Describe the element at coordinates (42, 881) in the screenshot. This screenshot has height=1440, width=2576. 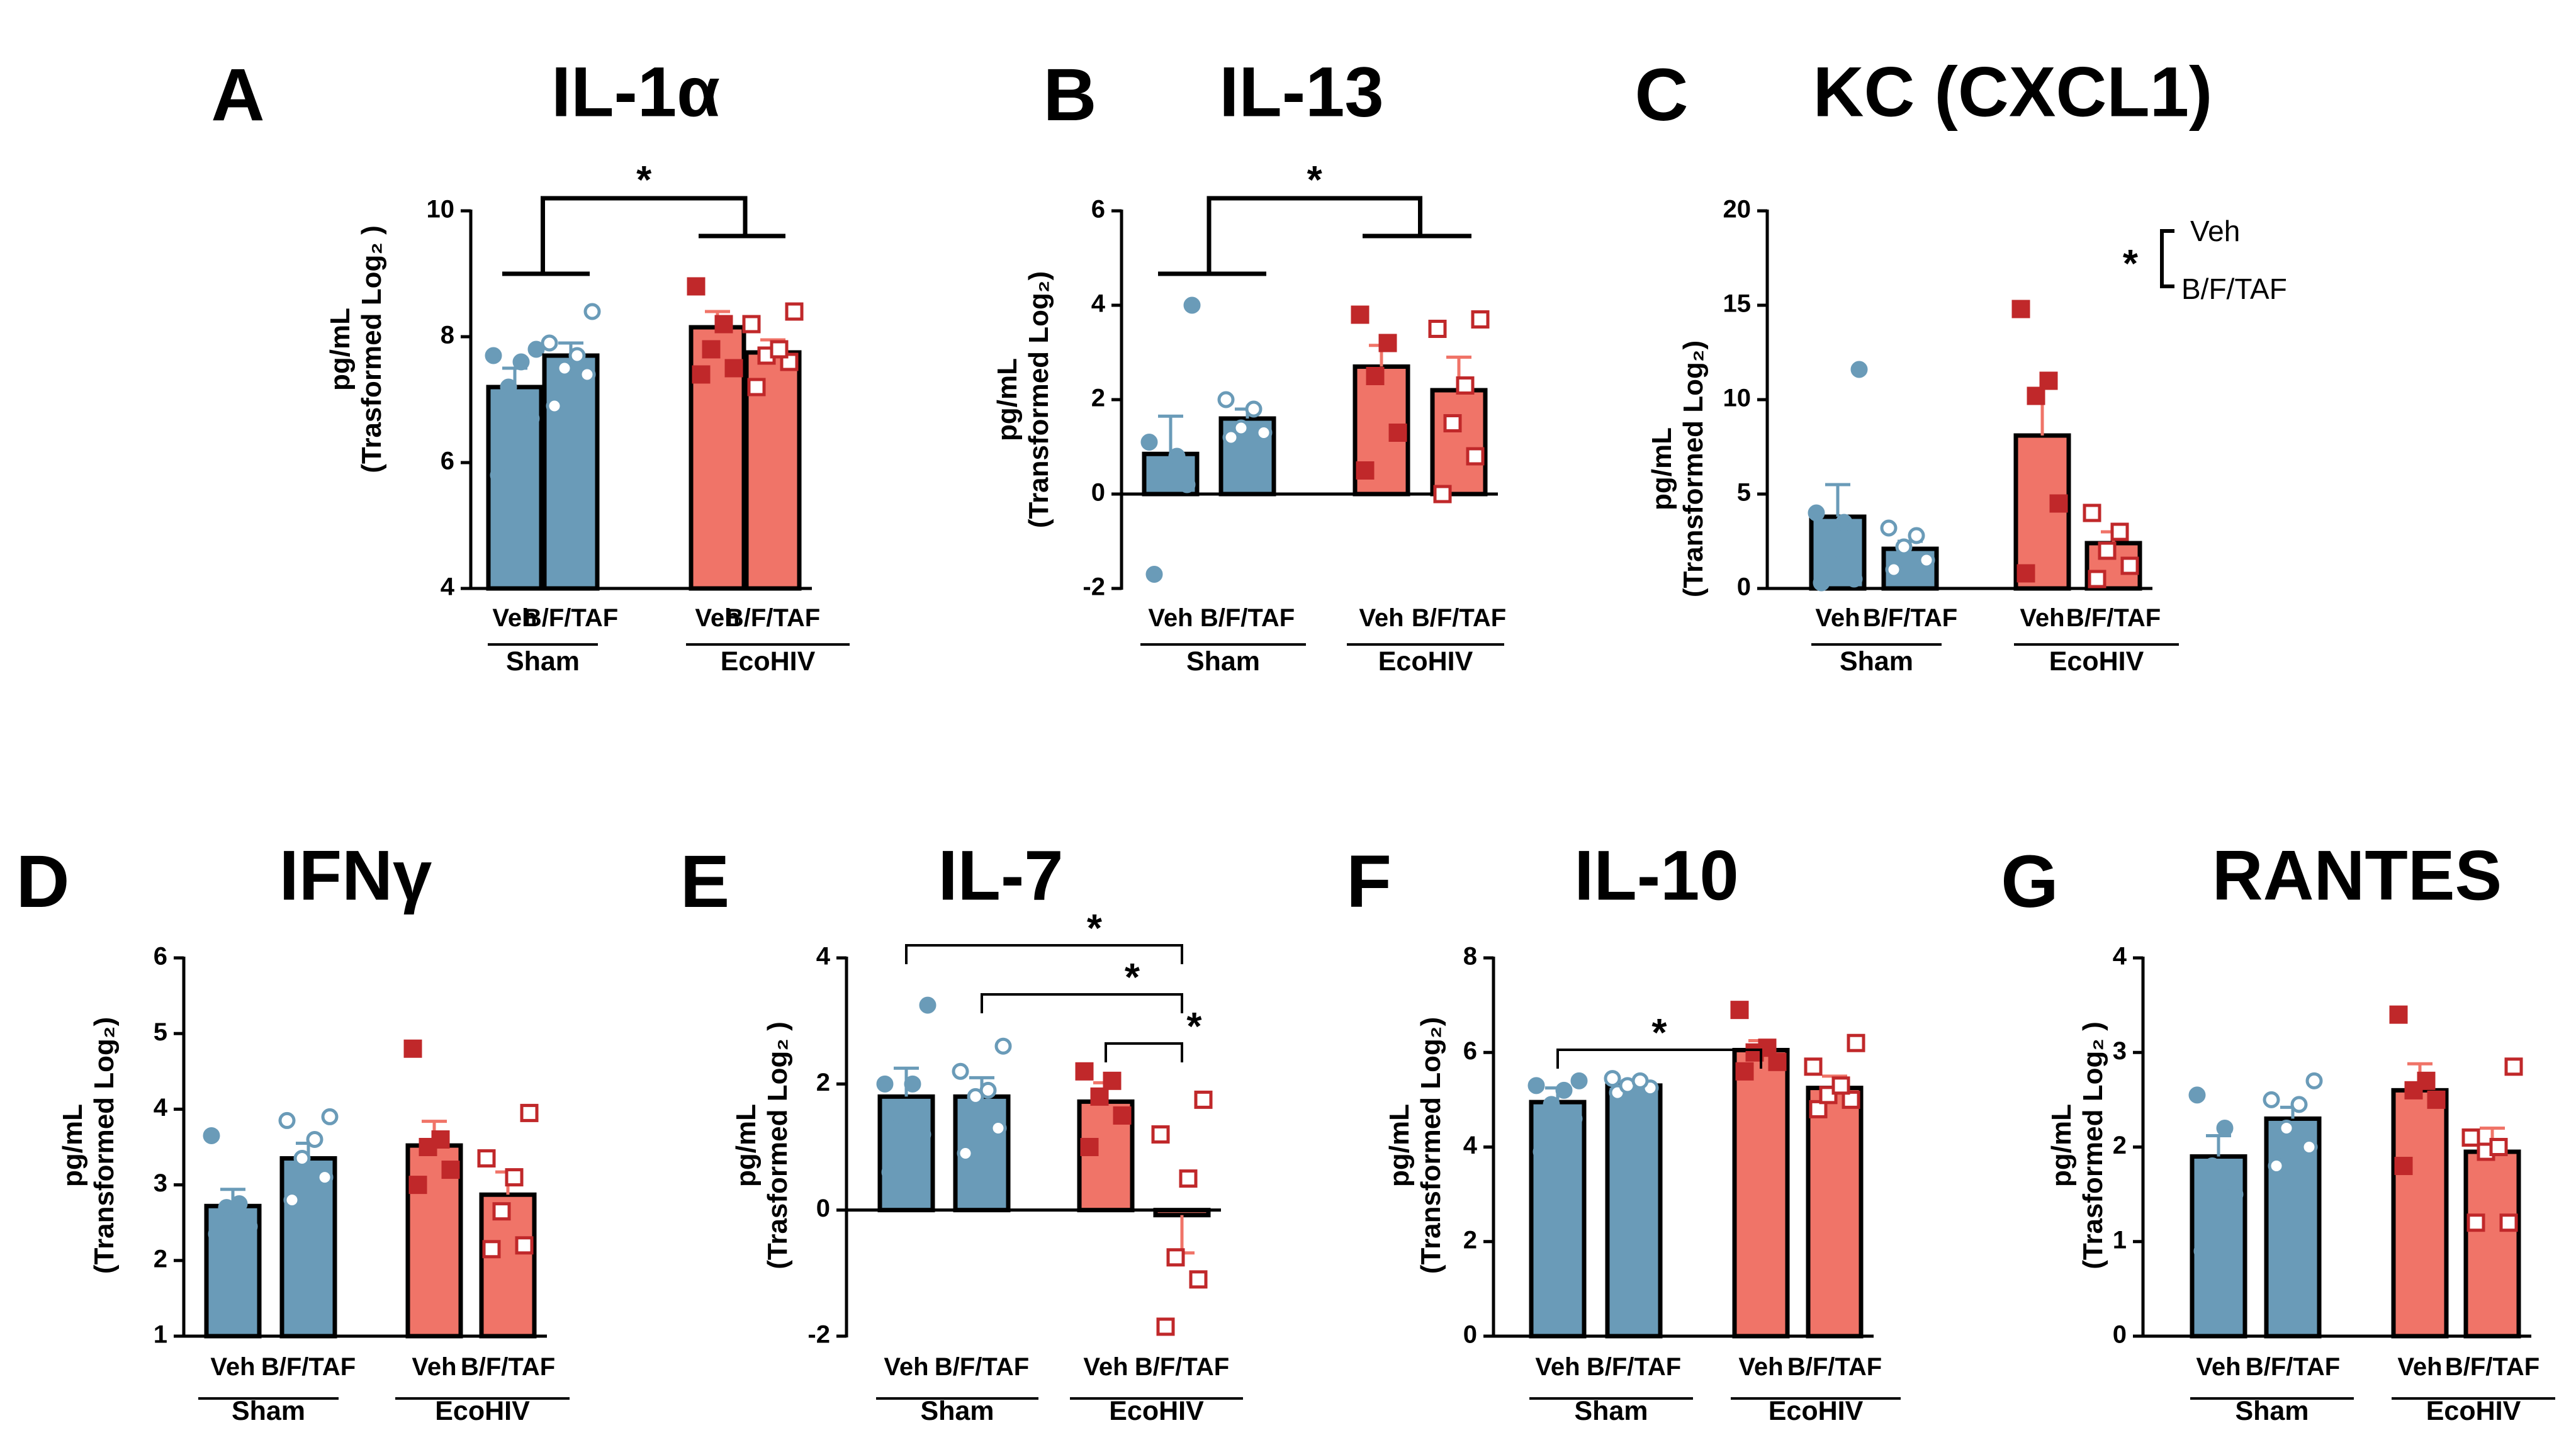
I see `panel-letter: D` at that location.